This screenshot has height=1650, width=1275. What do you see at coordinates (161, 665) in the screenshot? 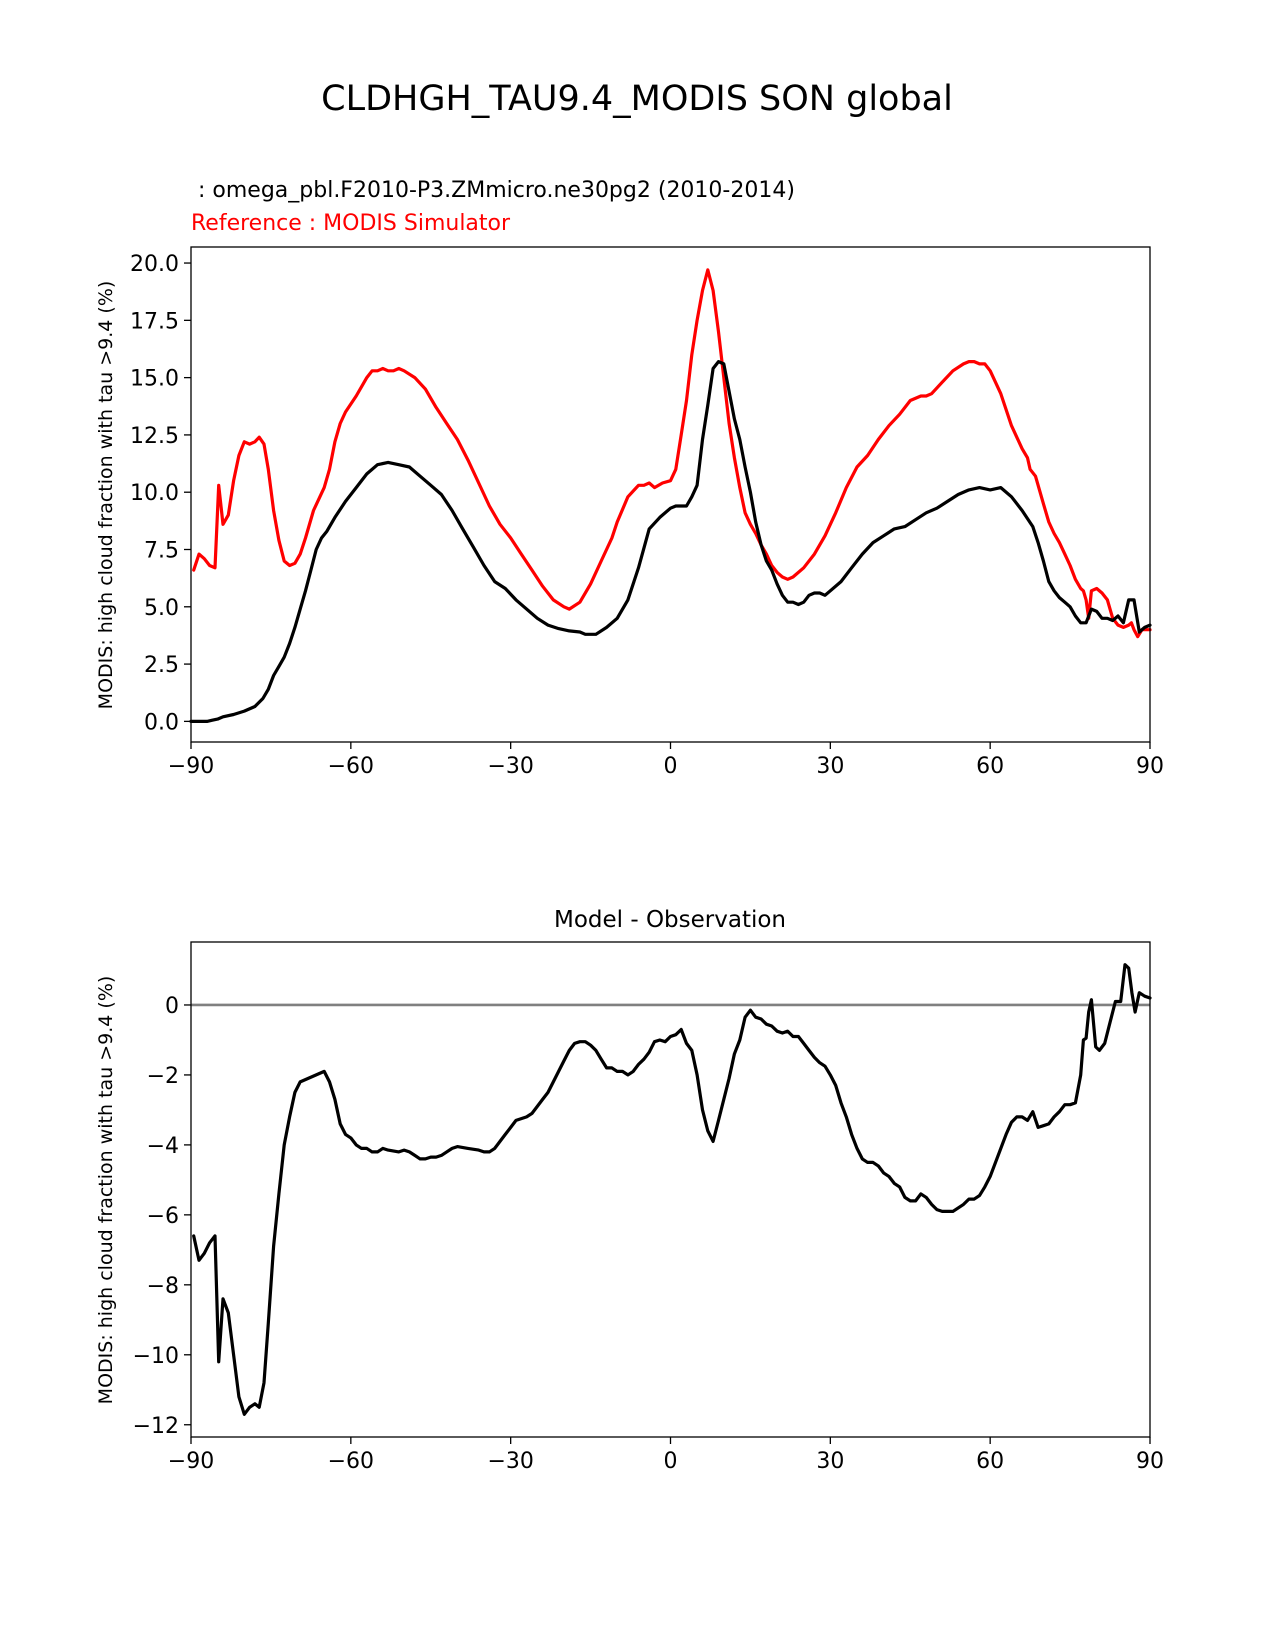
I see `y-tick-label: 2.5` at bounding box center [161, 665].